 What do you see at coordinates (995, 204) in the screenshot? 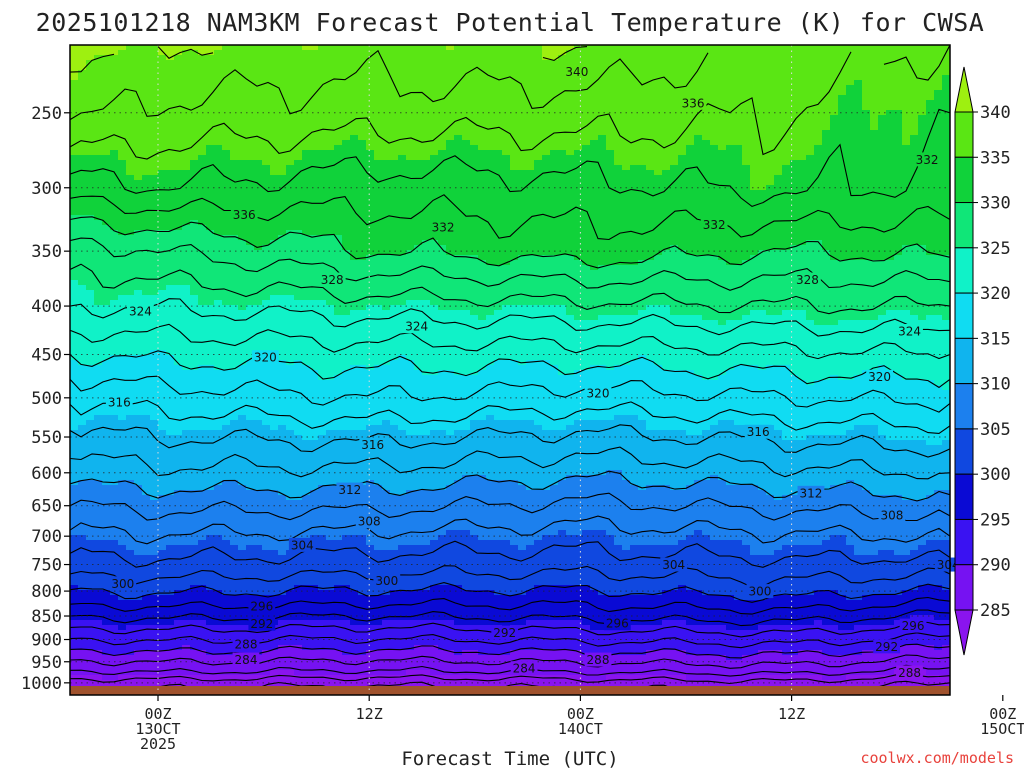
I see `colorbar-label: 330` at bounding box center [995, 204].